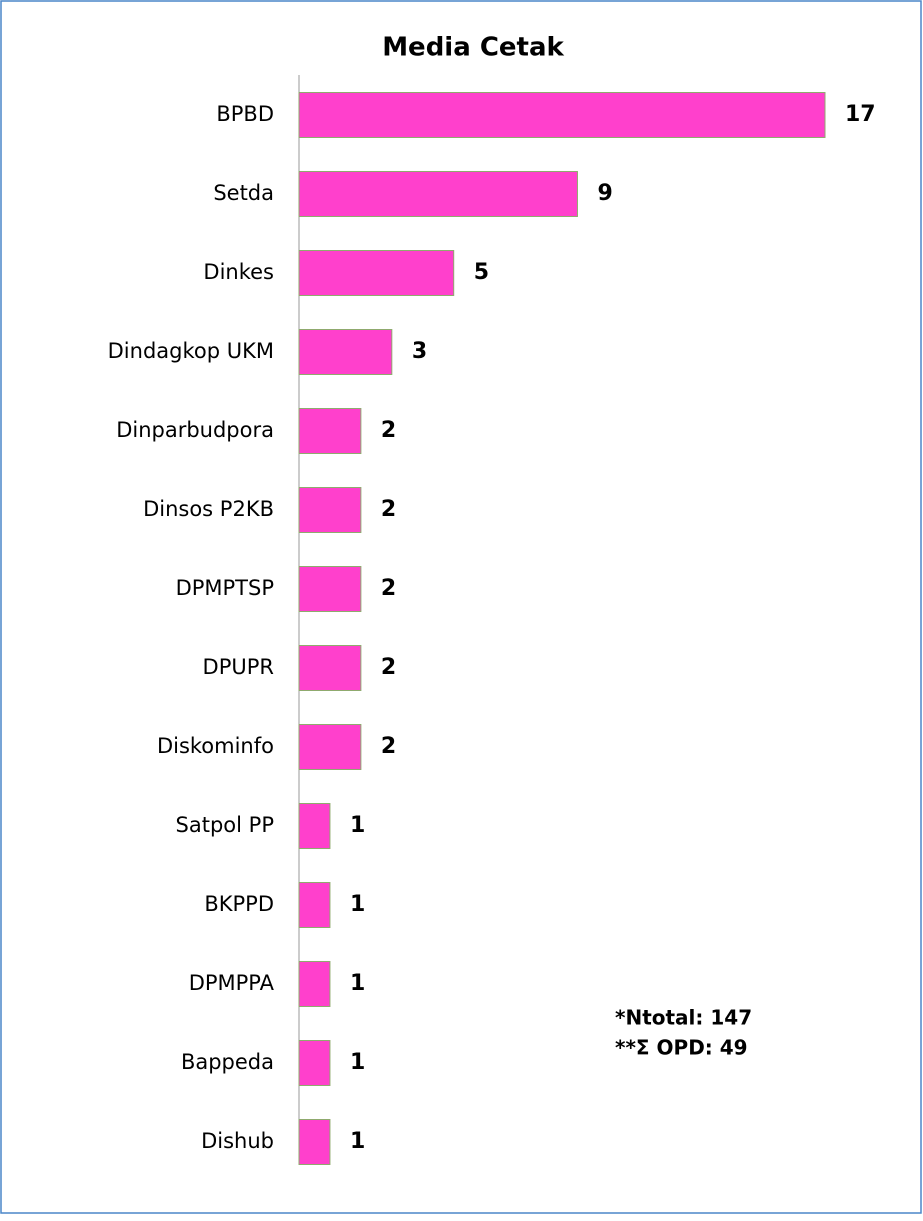 The image size is (923, 1221). Describe the element at coordinates (481, 272) in the screenshot. I see `data-label: 5` at that location.